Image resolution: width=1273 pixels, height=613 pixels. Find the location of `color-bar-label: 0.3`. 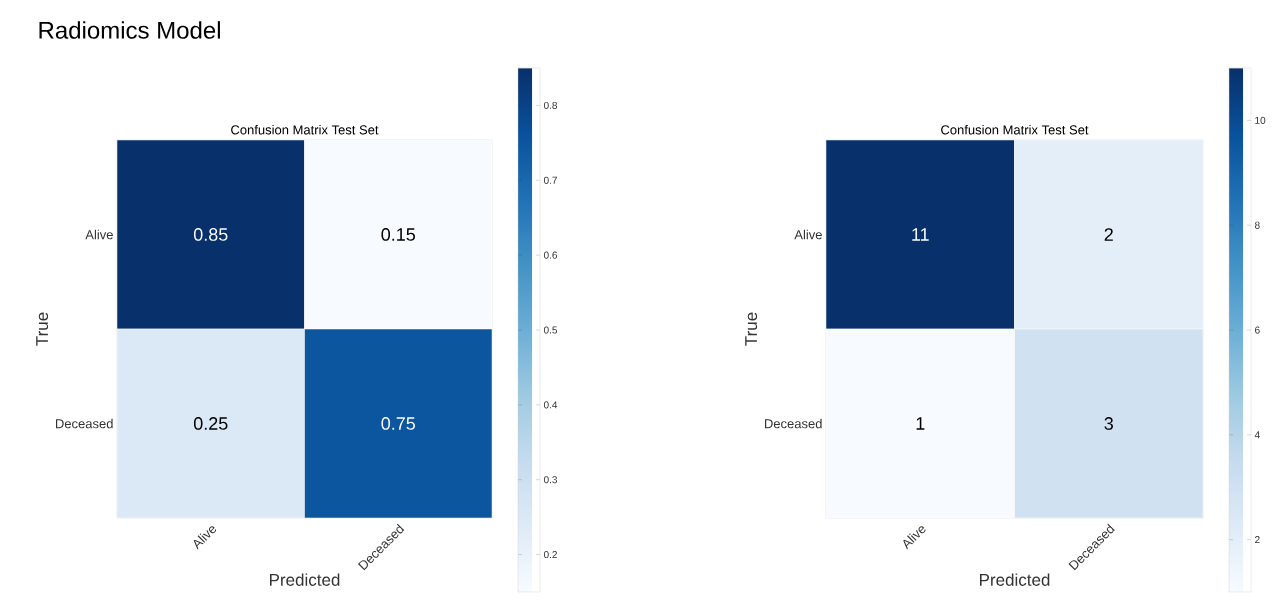

color-bar-label: 0.3 is located at coordinates (550, 480).